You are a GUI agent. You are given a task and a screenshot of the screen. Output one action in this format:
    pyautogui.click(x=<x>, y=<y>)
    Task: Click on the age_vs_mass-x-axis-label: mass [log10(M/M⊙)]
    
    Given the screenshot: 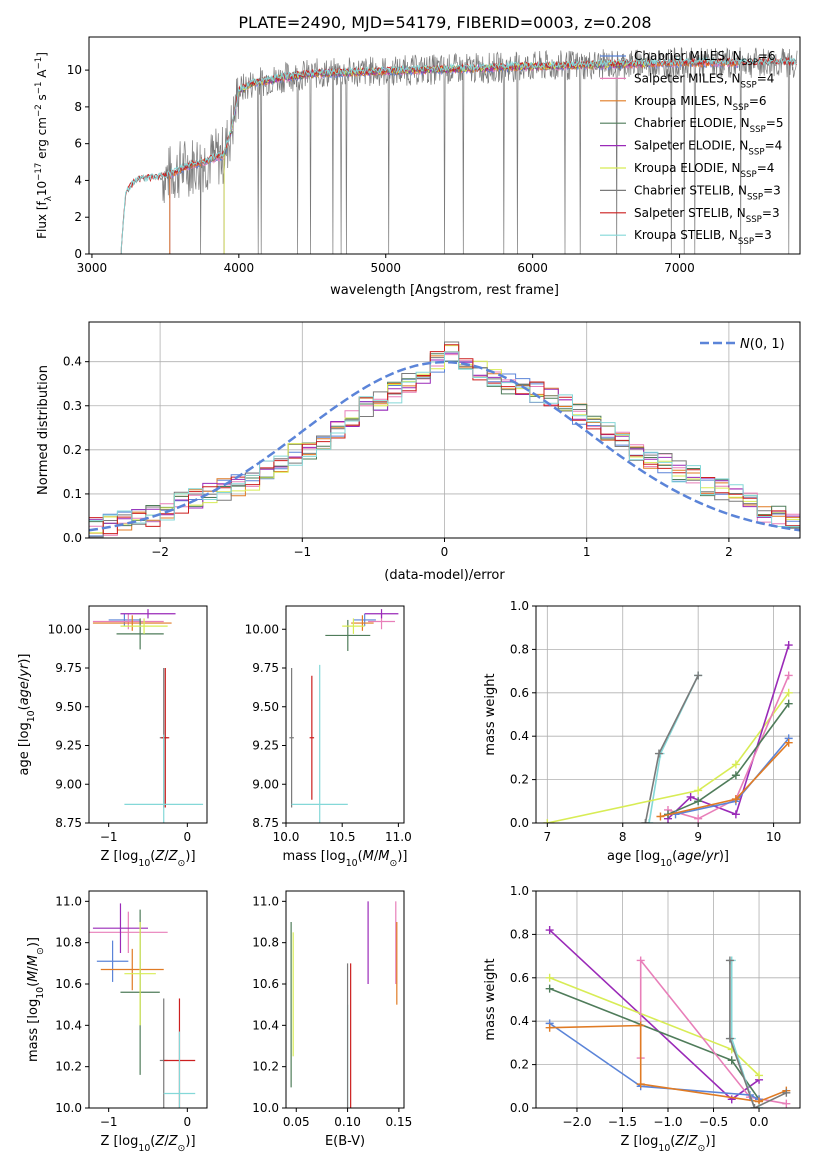 What is the action you would take?
    pyautogui.click(x=345, y=859)
    